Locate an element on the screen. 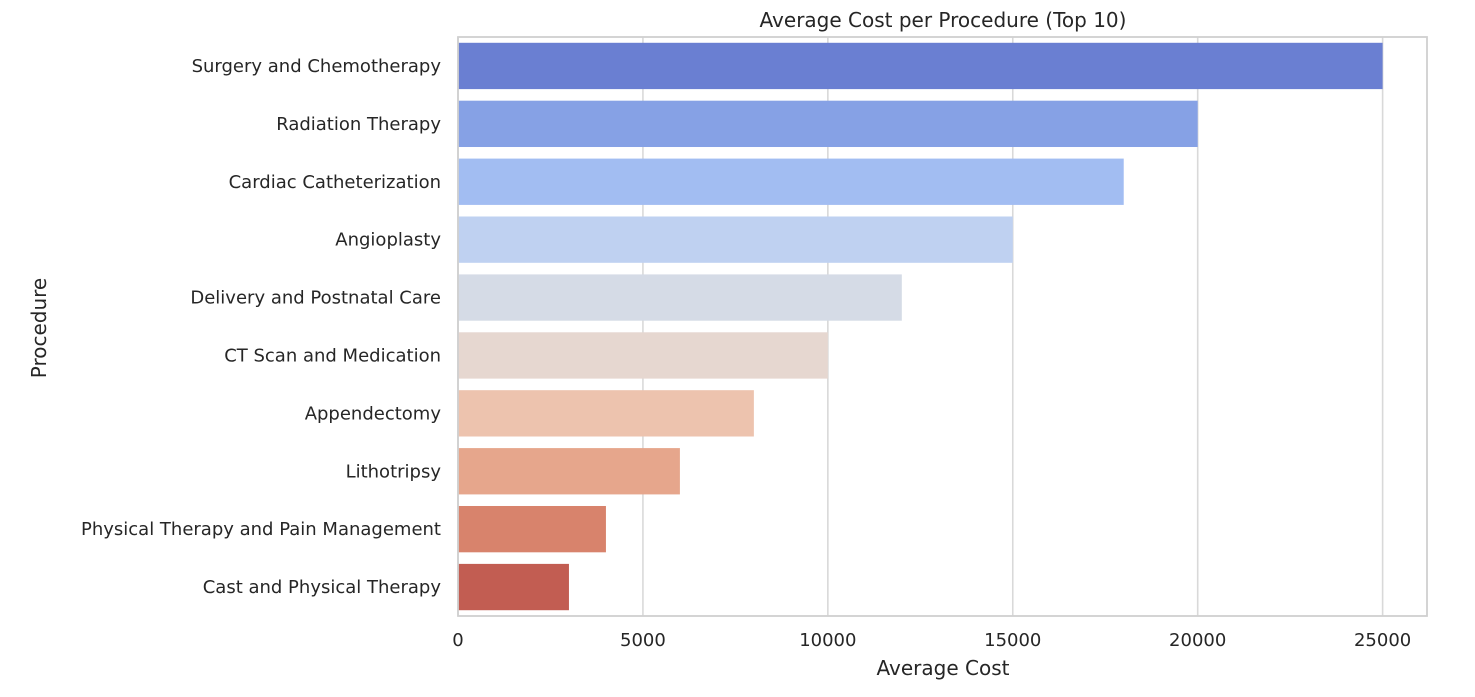 The height and width of the screenshot is (697, 1475). bar-cardiac-catheterization is located at coordinates (791, 181).